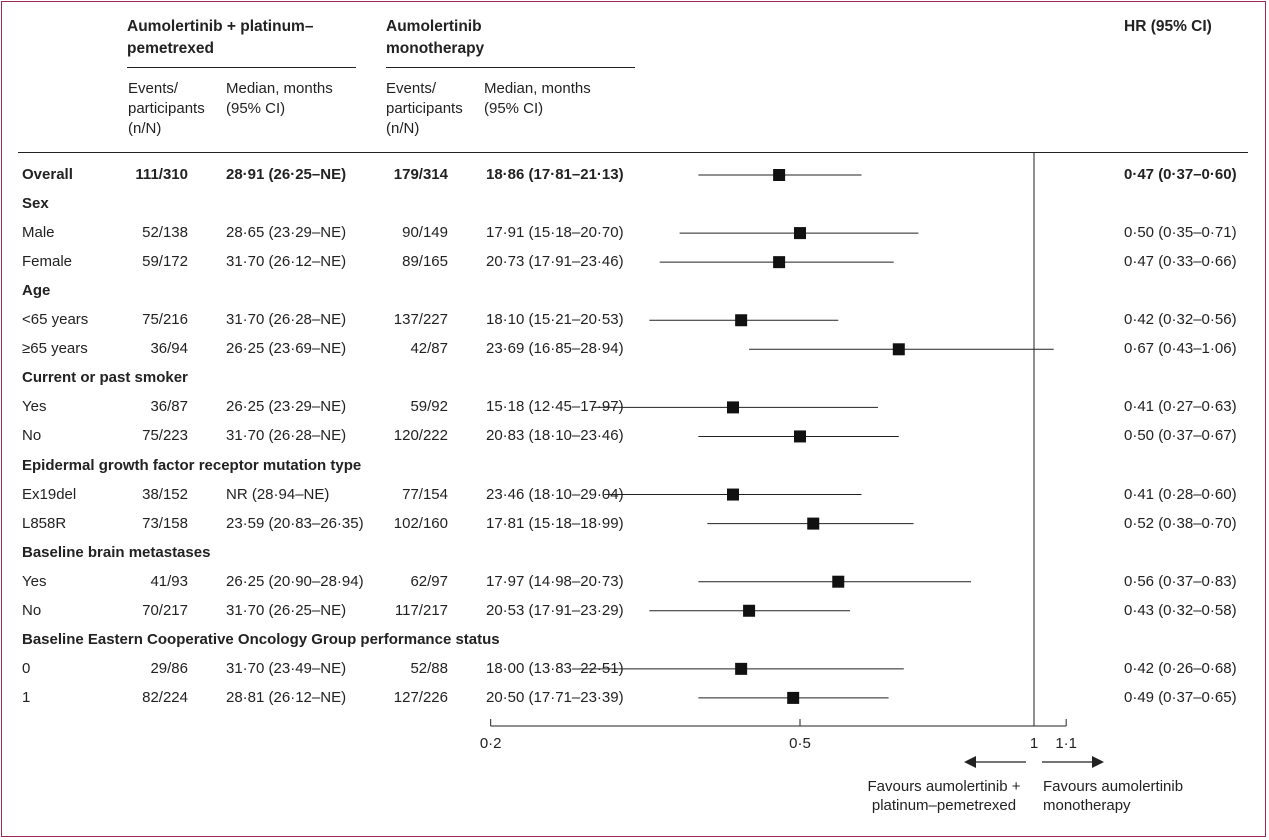 This screenshot has width=1269, height=840. I want to click on x-tick-label: 1, so click(1034, 743).